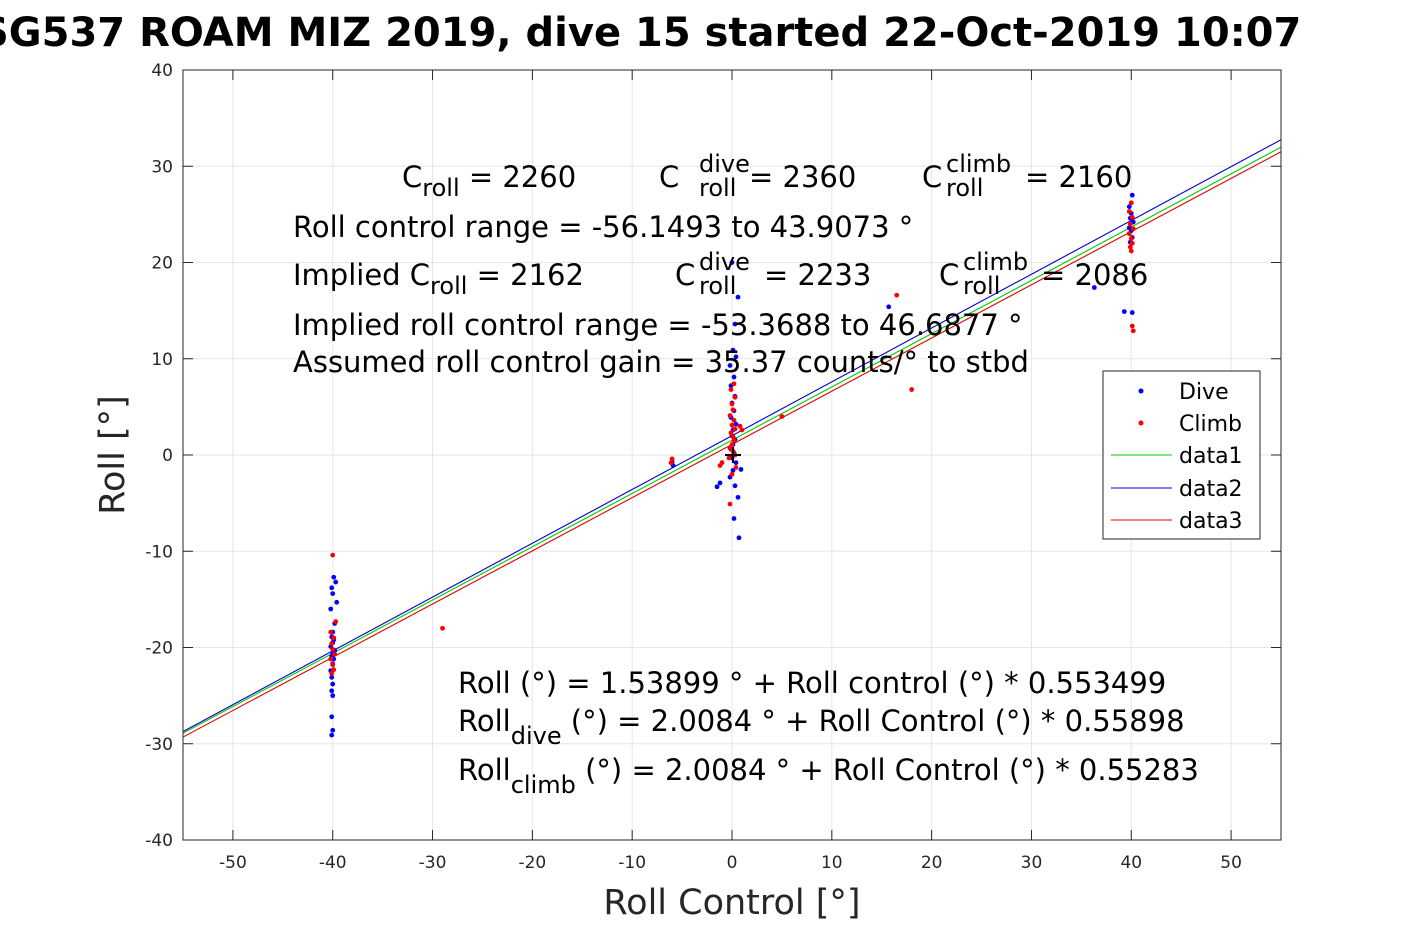 The width and height of the screenshot is (1417, 945). I want to click on svg-text: = 2086, so click(1094, 275).